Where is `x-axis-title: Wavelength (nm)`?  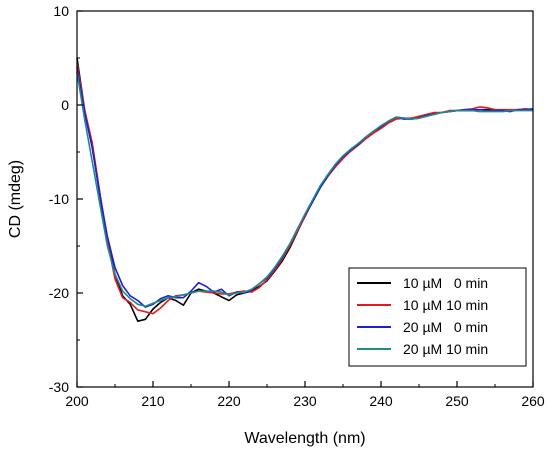 x-axis-title: Wavelength (nm) is located at coordinates (304, 438).